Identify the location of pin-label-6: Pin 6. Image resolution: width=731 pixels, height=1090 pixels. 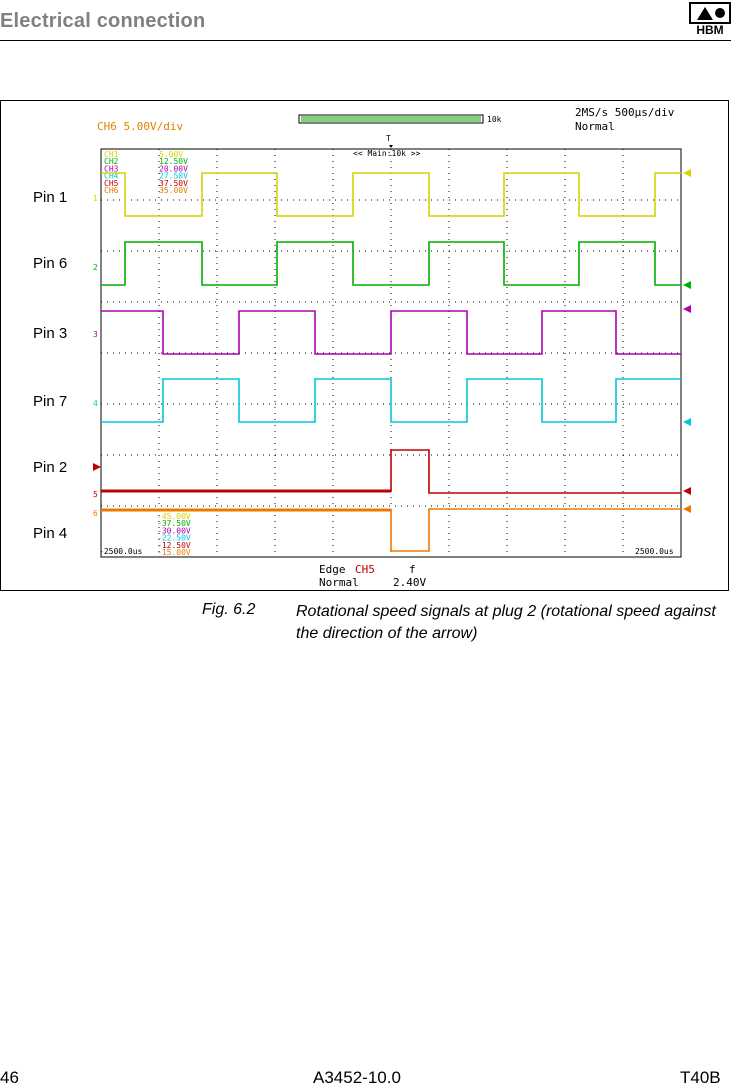
(50, 263).